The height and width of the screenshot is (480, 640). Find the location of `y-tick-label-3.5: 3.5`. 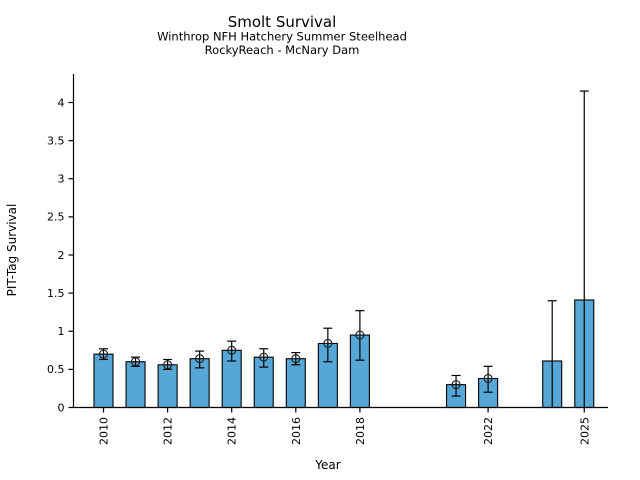

y-tick-label-3.5: 3.5 is located at coordinates (56, 140).